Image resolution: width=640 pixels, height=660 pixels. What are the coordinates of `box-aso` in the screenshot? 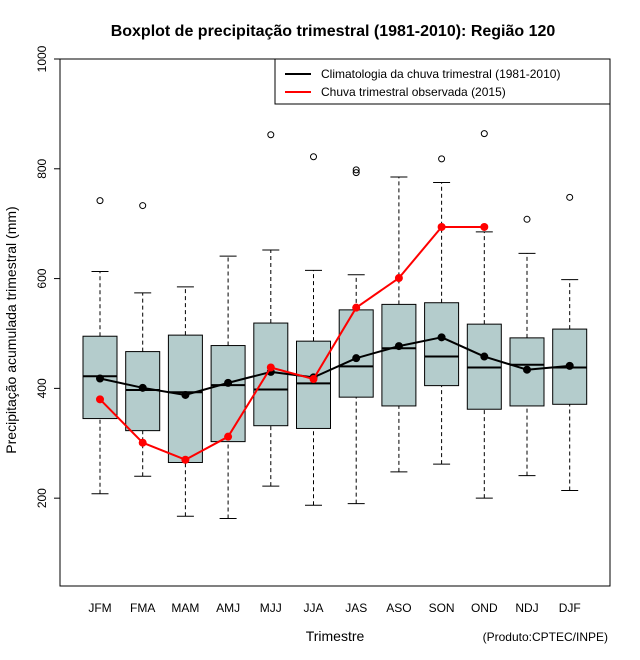 It's located at (399, 324).